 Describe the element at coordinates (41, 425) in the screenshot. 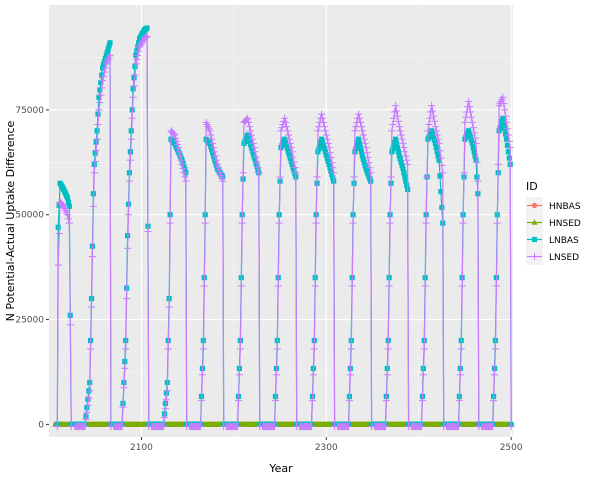

I see `y-tick-label: 0` at that location.